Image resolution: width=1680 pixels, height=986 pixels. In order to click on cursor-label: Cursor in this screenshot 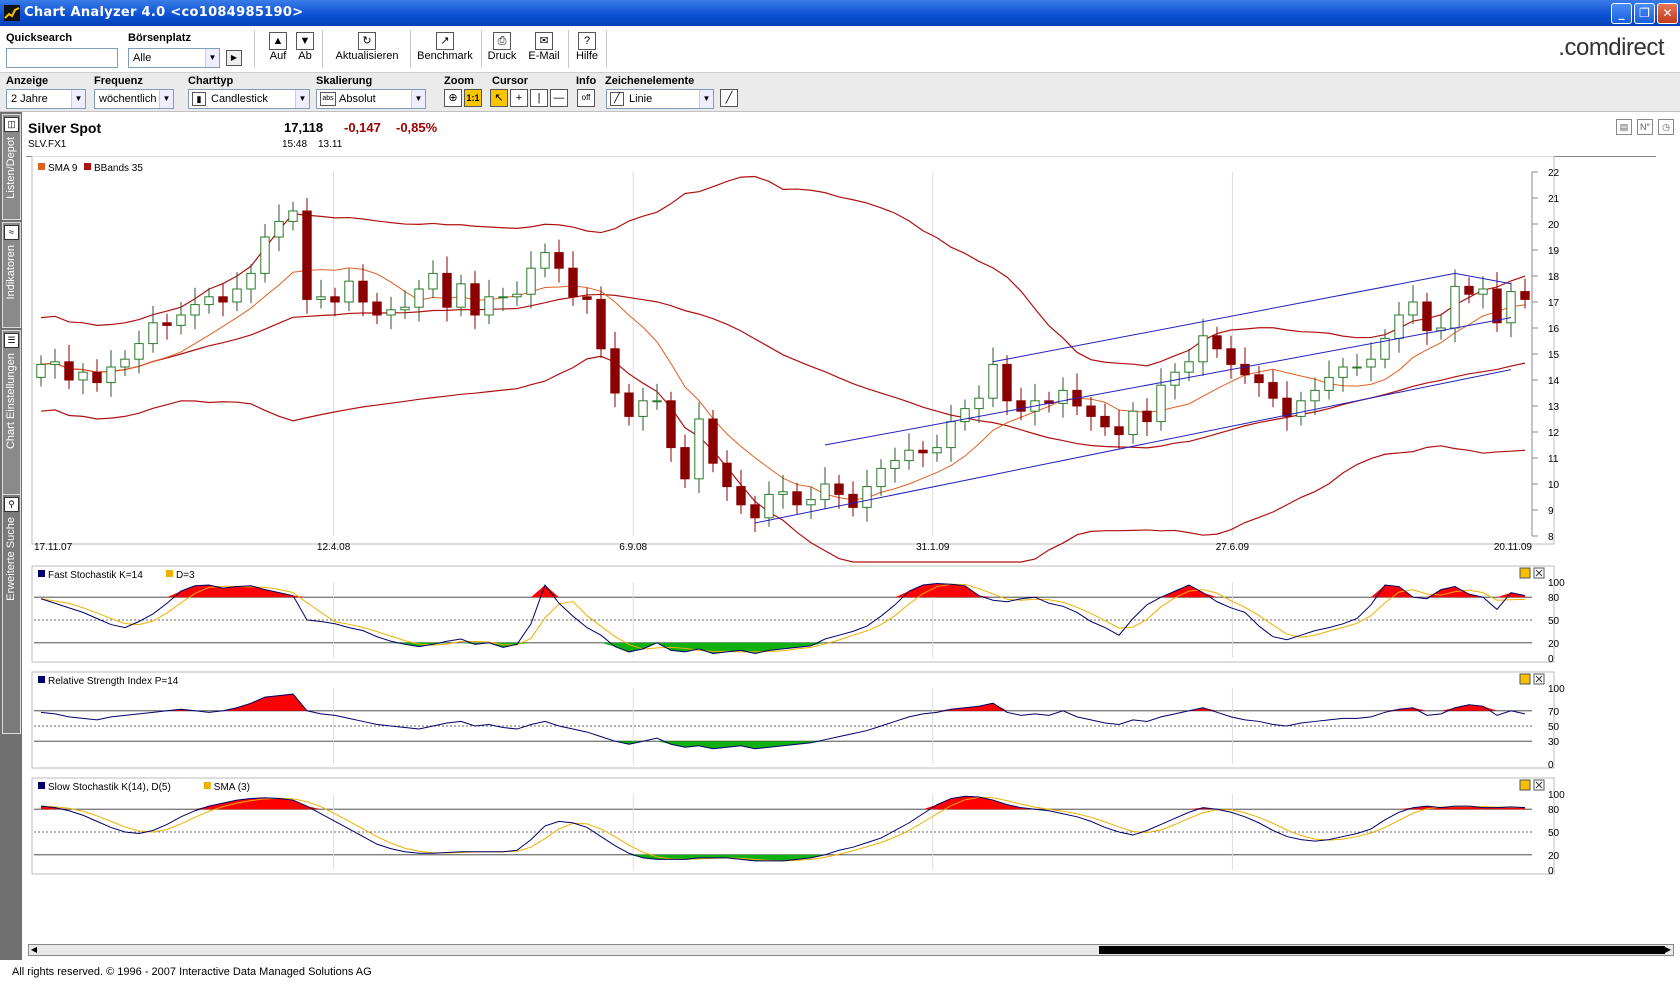, I will do `click(510, 81)`.